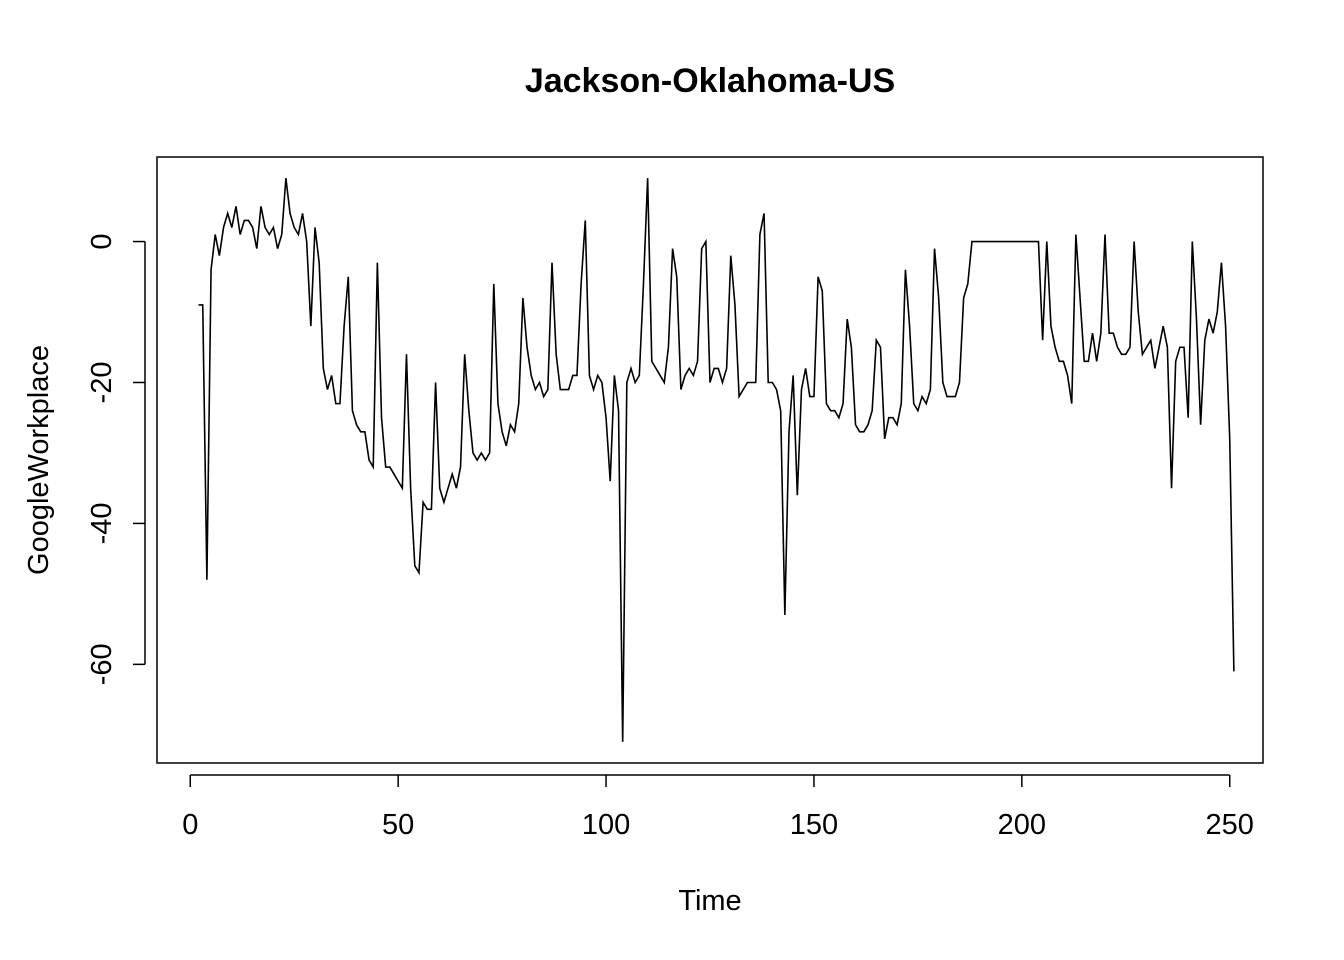 The height and width of the screenshot is (960, 1344). What do you see at coordinates (1022, 825) in the screenshot?
I see `x-tick-label: 200` at bounding box center [1022, 825].